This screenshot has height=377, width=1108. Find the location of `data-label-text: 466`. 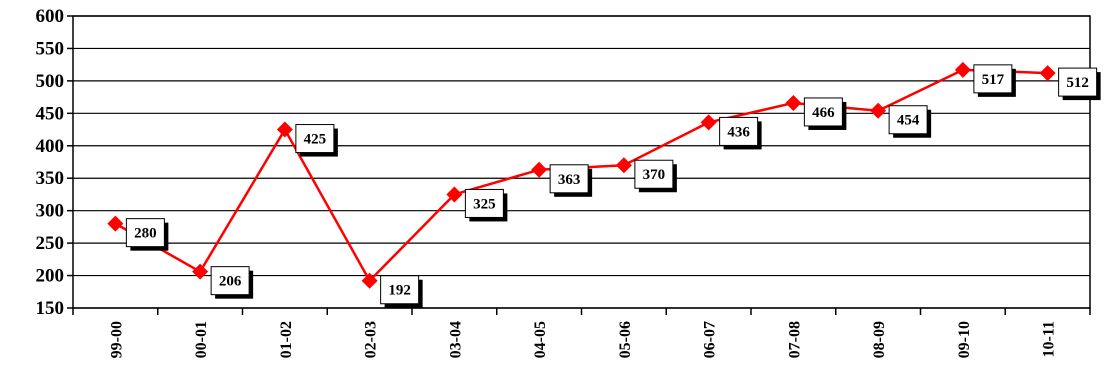

data-label-text: 466 is located at coordinates (823, 113).